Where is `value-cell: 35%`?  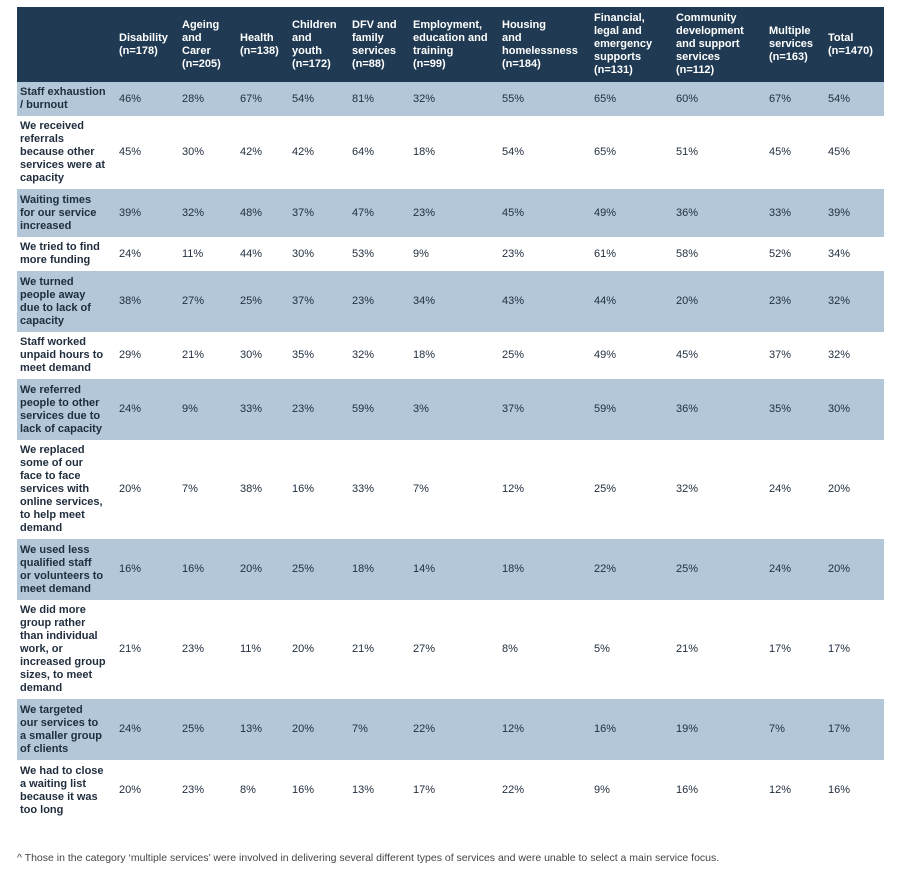
value-cell: 35% is located at coordinates (319, 355).